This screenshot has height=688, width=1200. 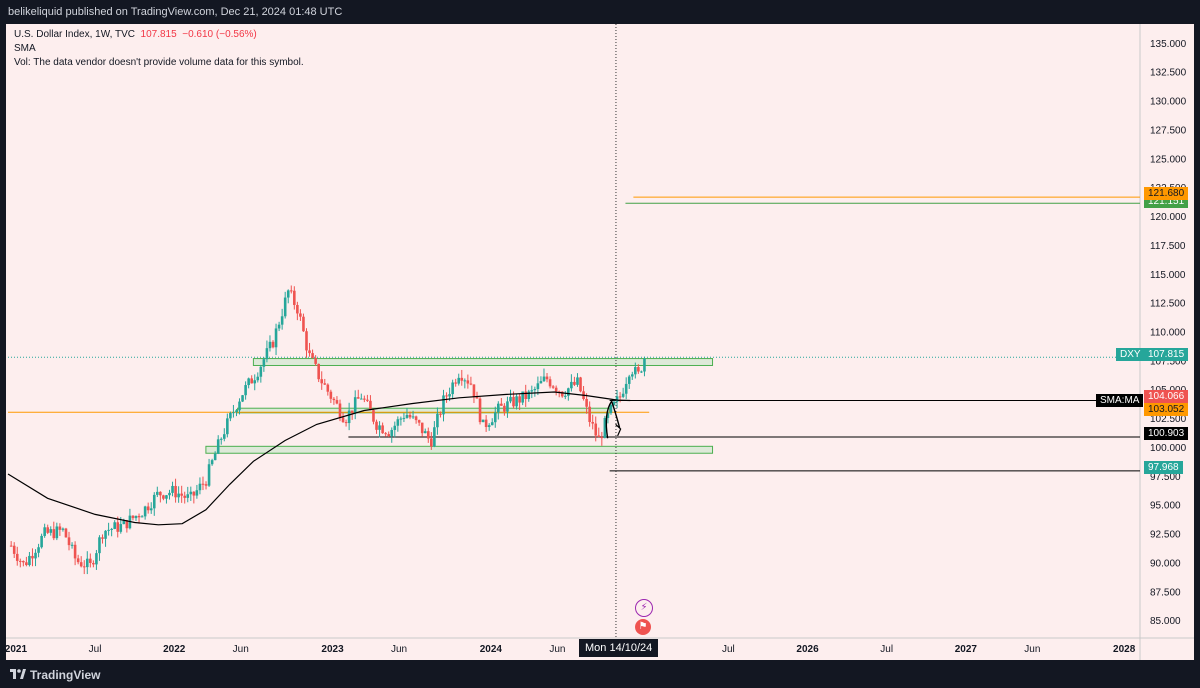 I want to click on price-tick-label: 125.000, so click(x=1168, y=159).